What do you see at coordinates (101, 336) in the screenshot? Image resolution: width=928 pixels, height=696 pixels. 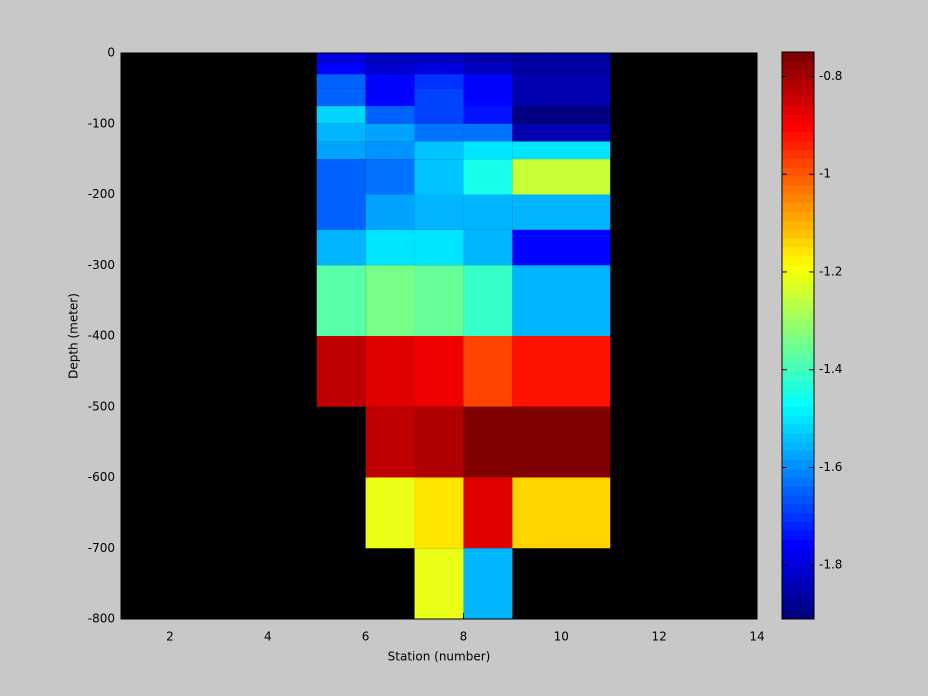 I see `y-tick-label: -400` at bounding box center [101, 336].